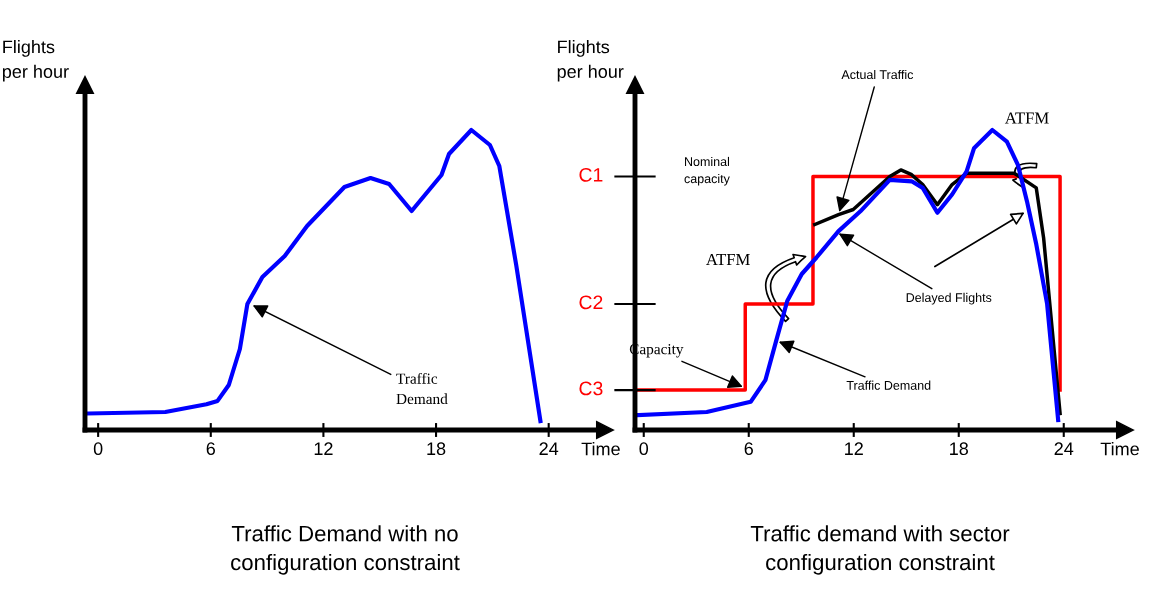 This screenshot has width=1150, height=596. I want to click on annotation: C1, so click(591, 174).